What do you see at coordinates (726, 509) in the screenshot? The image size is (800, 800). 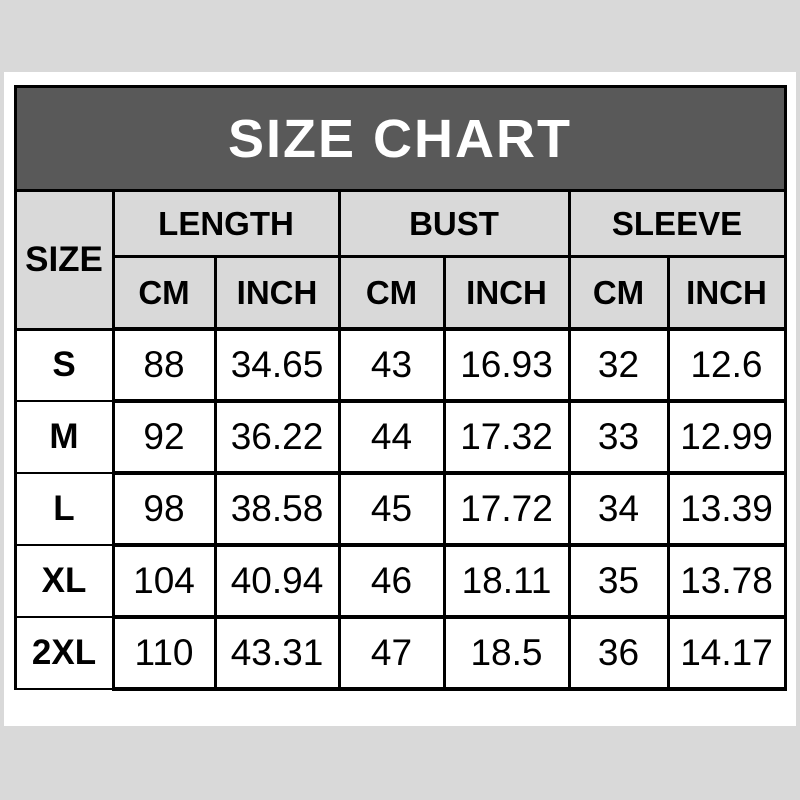 I see `table-cell: 13.39` at bounding box center [726, 509].